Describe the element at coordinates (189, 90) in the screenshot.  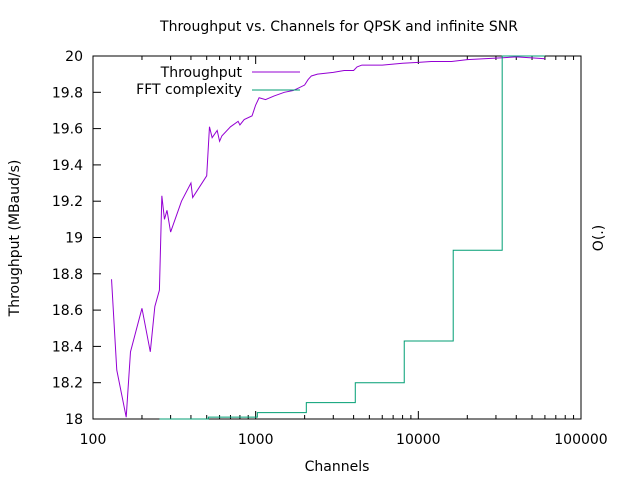
I see `legend-label-fft-complexity: FFT complexity` at that location.